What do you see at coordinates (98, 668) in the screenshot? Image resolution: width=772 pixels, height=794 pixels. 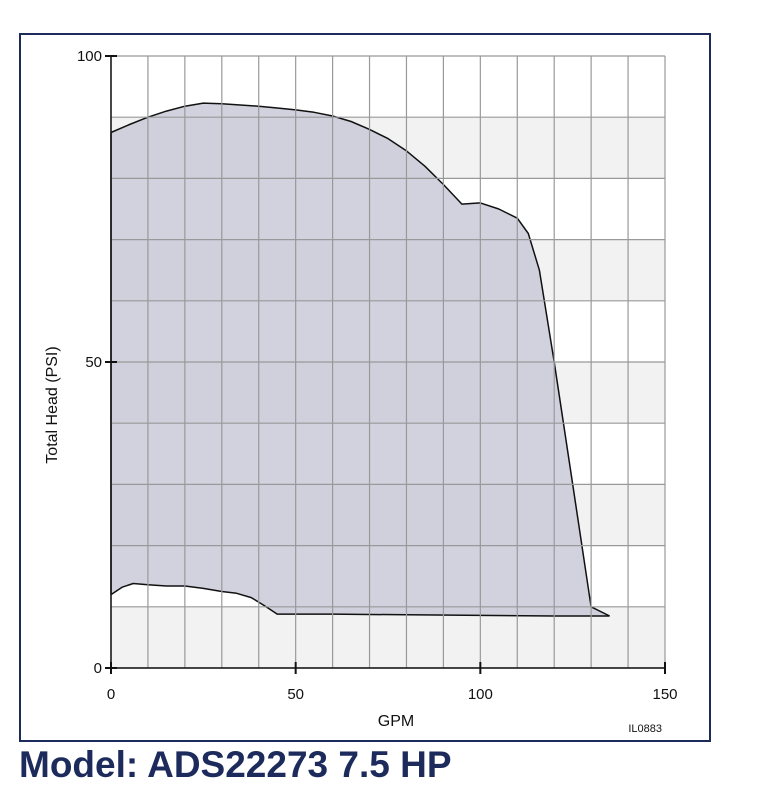 I see `y-tick-label: 0` at bounding box center [98, 668].